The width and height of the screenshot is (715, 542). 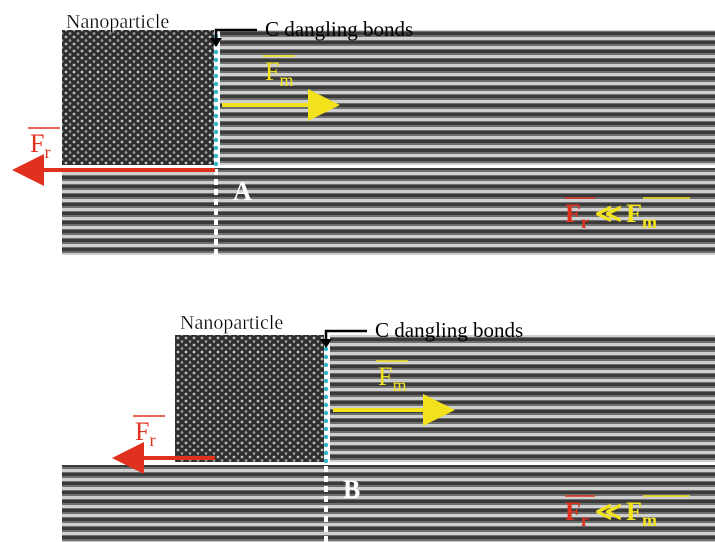 What do you see at coordinates (522, 398) in the screenshot?
I see `upper-lattice` at bounding box center [522, 398].